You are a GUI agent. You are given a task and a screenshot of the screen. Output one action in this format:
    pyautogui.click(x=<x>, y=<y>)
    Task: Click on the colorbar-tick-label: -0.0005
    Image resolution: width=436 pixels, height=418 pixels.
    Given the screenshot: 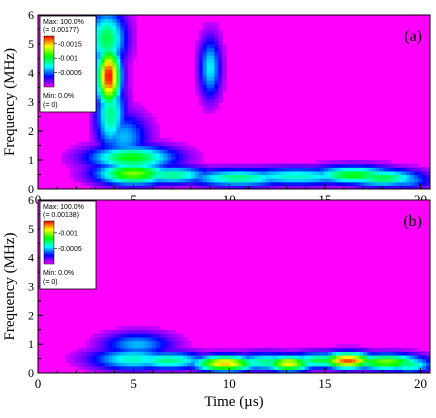 What is the action you would take?
    pyautogui.click(x=70, y=73)
    